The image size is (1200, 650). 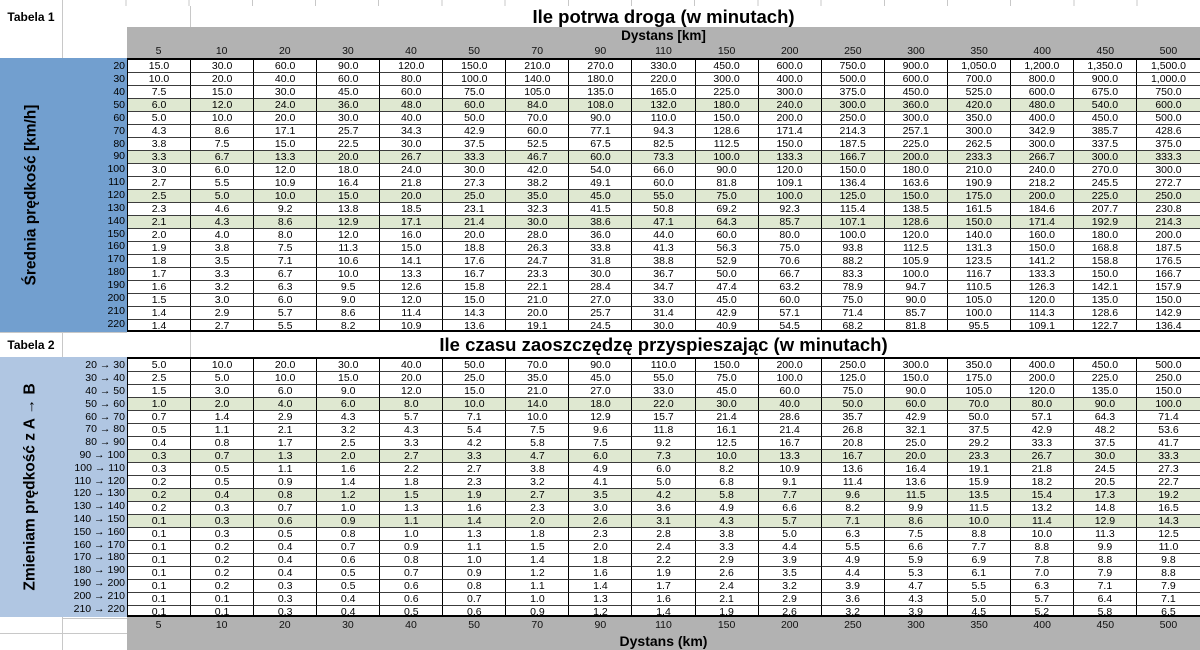 What do you see at coordinates (1168, 404) in the screenshot?
I see `time-saving-cell: 100.0` at bounding box center [1168, 404].